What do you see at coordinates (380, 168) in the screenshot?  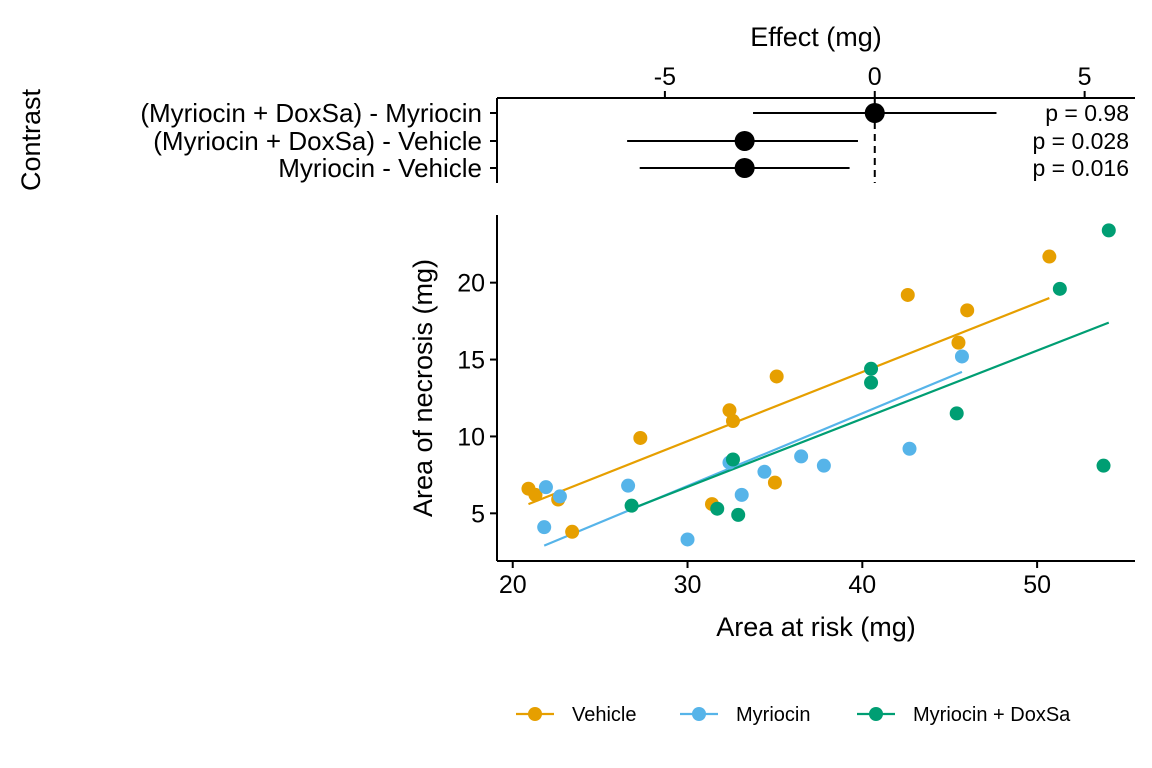 I see `contrast-label: Myriocin - Vehicle` at bounding box center [380, 168].